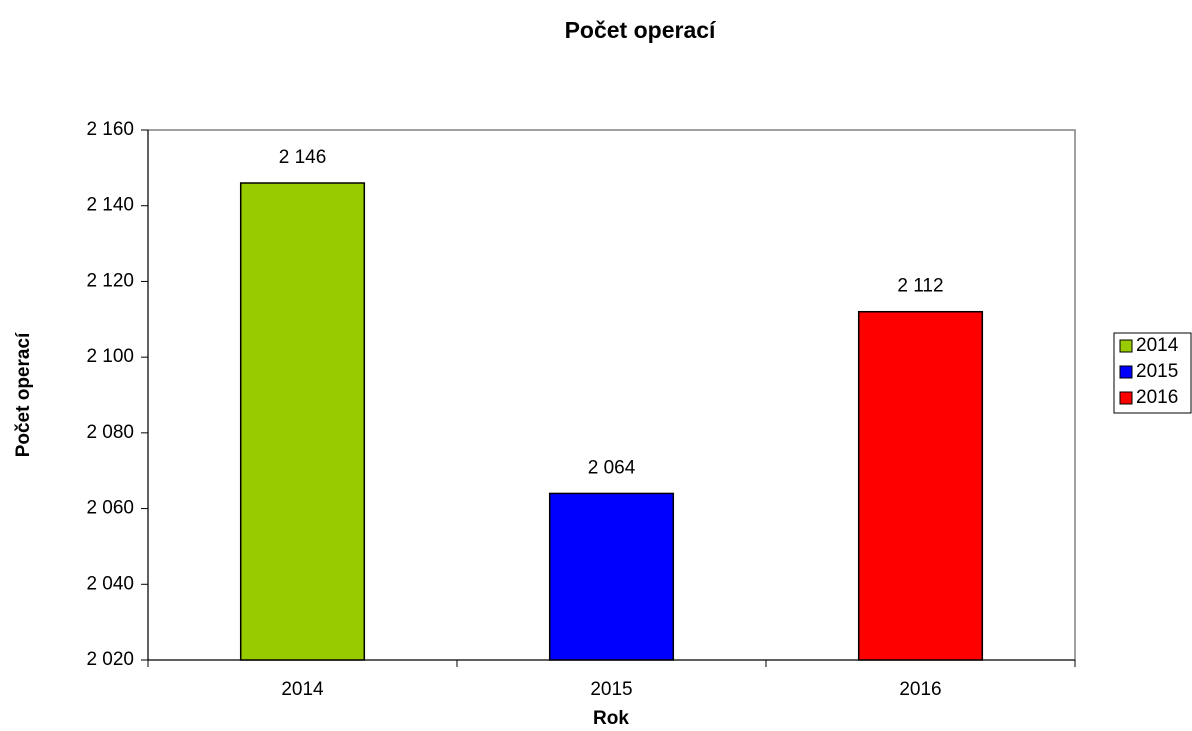  I want to click on y-axis-label: Počet operací, so click(23, 394).